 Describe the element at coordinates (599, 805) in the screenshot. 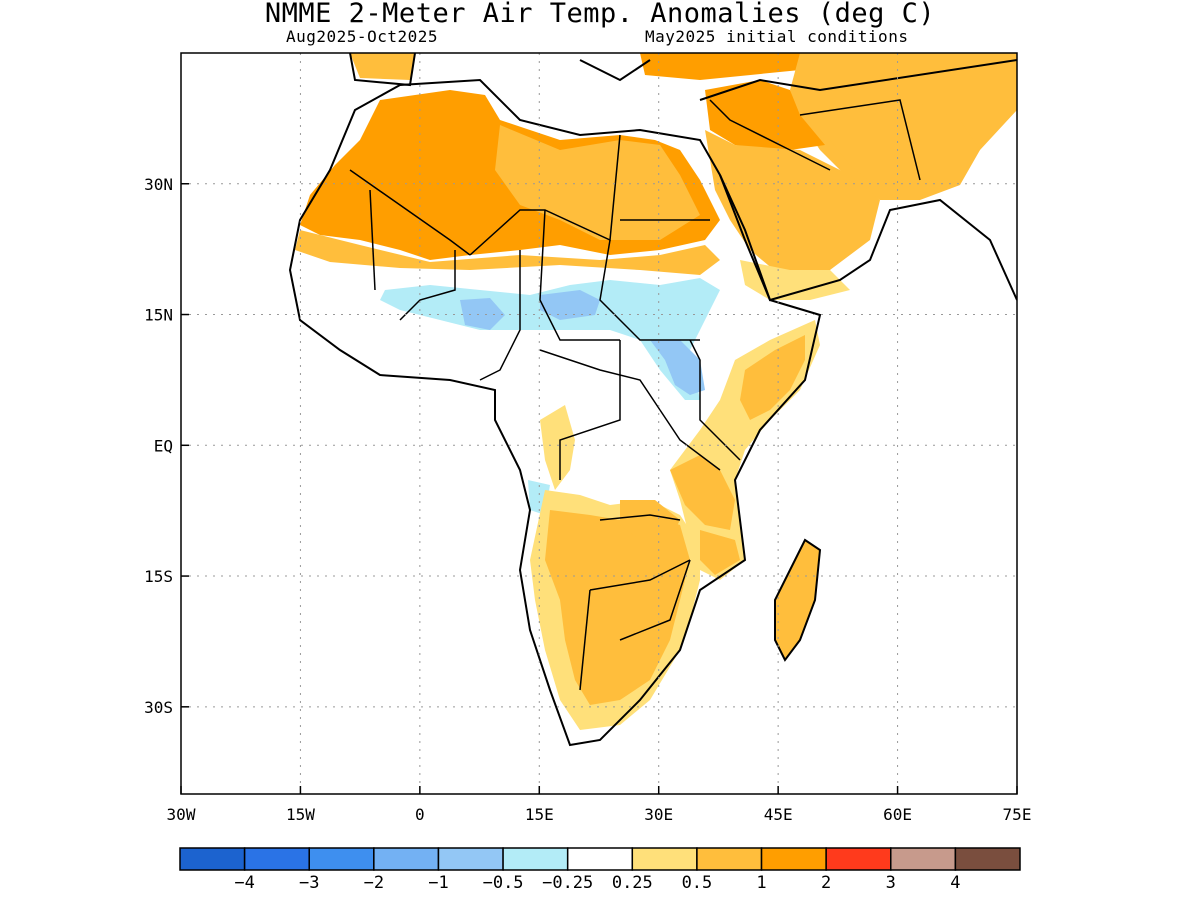

I see `longitude-axis: 30W 15W 0 15E 30E 45E 60E 75E` at that location.